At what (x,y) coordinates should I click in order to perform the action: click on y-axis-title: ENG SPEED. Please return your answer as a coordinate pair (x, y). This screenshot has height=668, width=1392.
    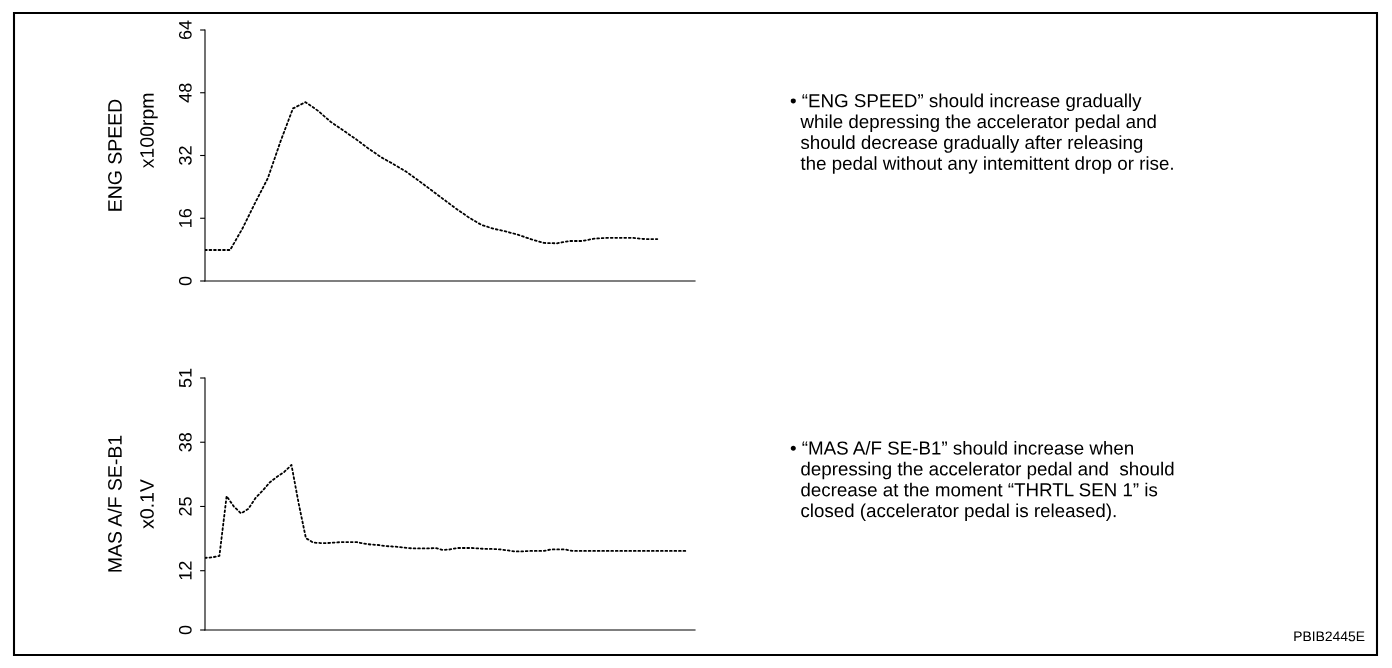
    Looking at the image, I should click on (115, 155).